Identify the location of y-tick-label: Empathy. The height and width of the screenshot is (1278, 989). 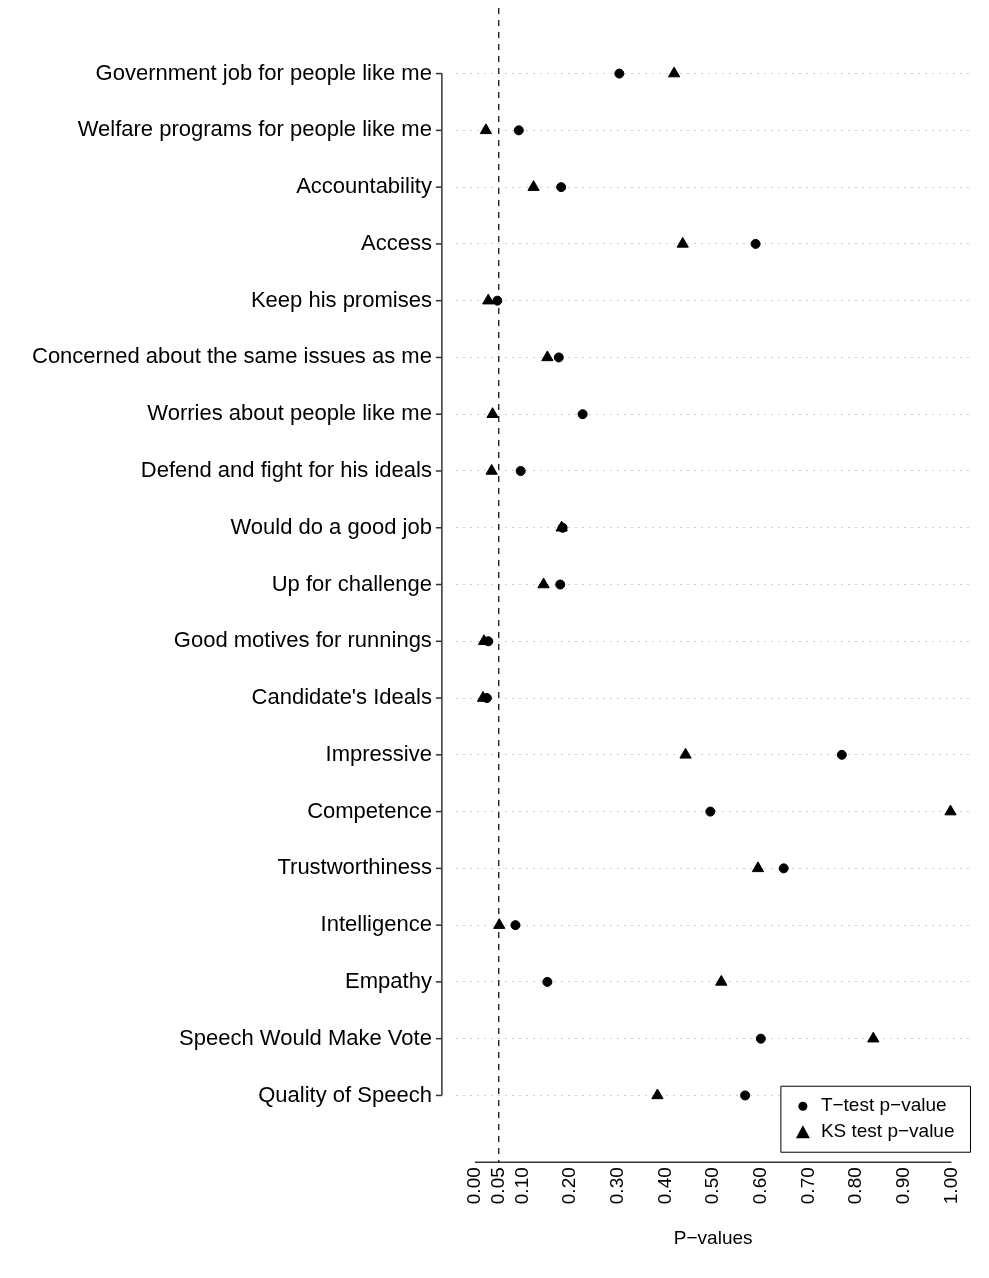
(388, 980).